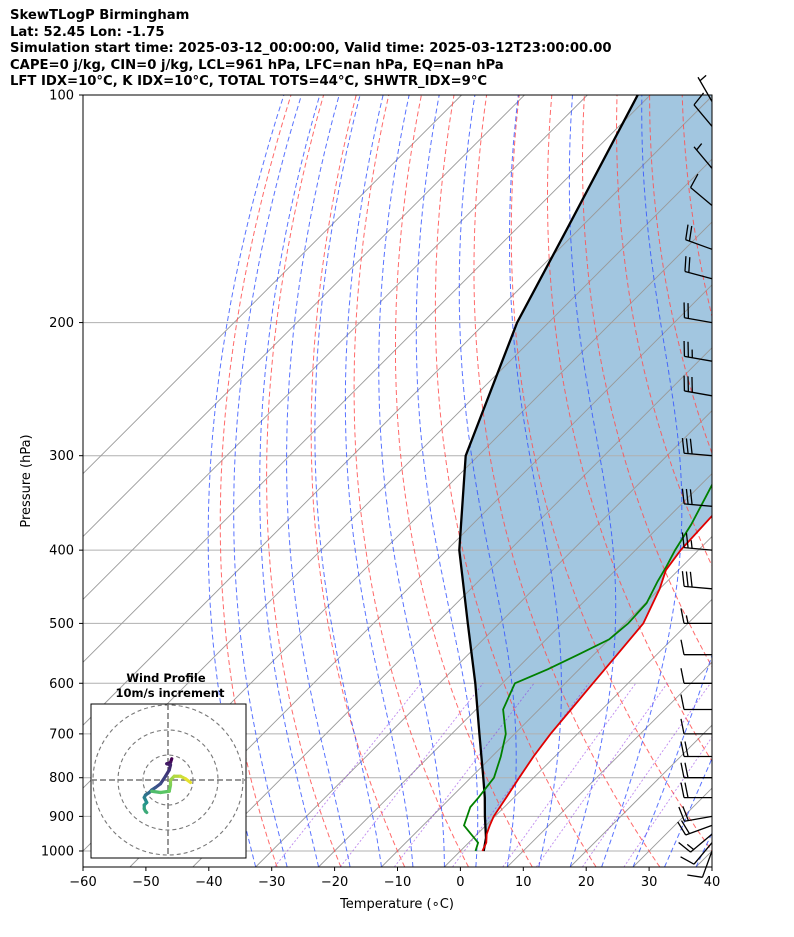 The height and width of the screenshot is (937, 794). What do you see at coordinates (61, 551) in the screenshot?
I see `y-tick-label: 400` at bounding box center [61, 551].